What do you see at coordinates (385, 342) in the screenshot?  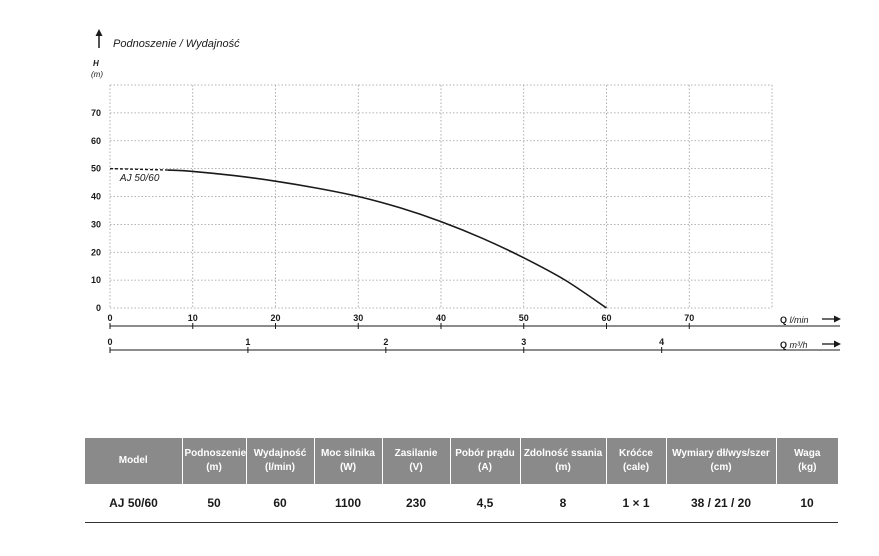 I see `x2-tick-label: 2` at bounding box center [385, 342].